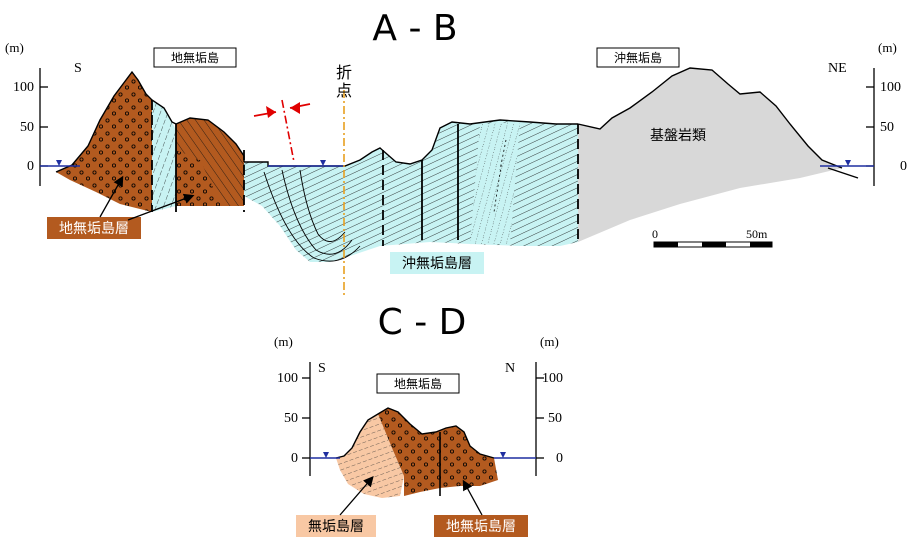 This screenshot has height=543, width=915. Describe the element at coordinates (356, 496) in the screenshot. I see `cd-arrow-muku` at that location.